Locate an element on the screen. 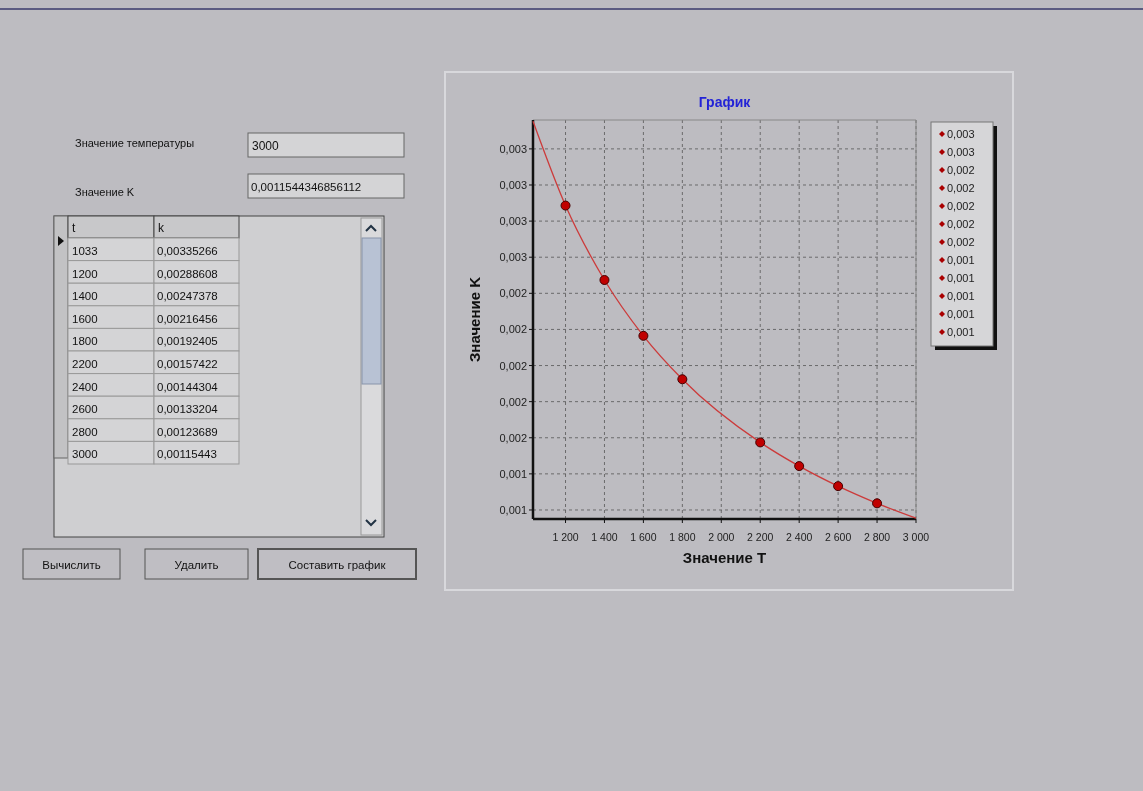  text: 0,00288608 is located at coordinates (187, 273).